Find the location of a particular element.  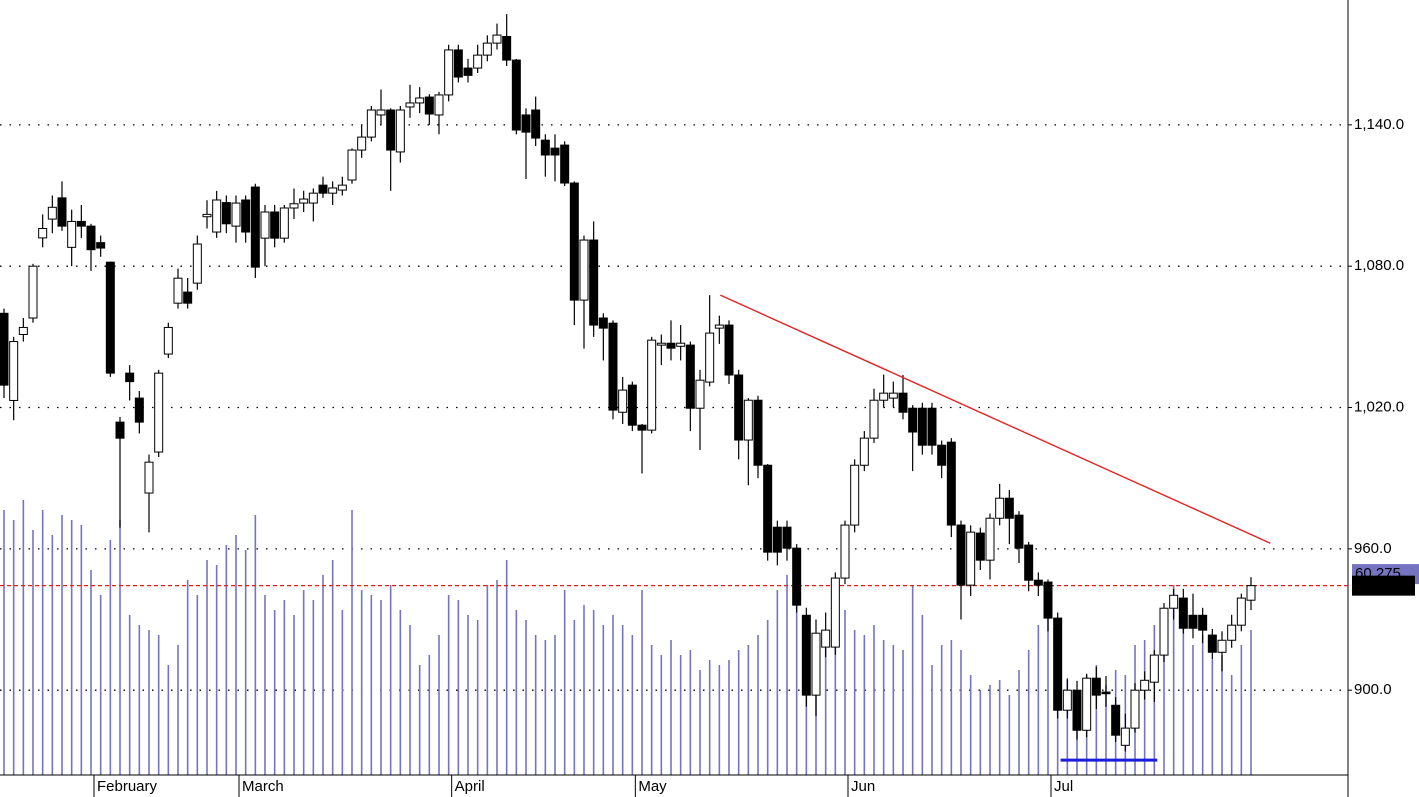

x-tick-label: March is located at coordinates (263, 786).